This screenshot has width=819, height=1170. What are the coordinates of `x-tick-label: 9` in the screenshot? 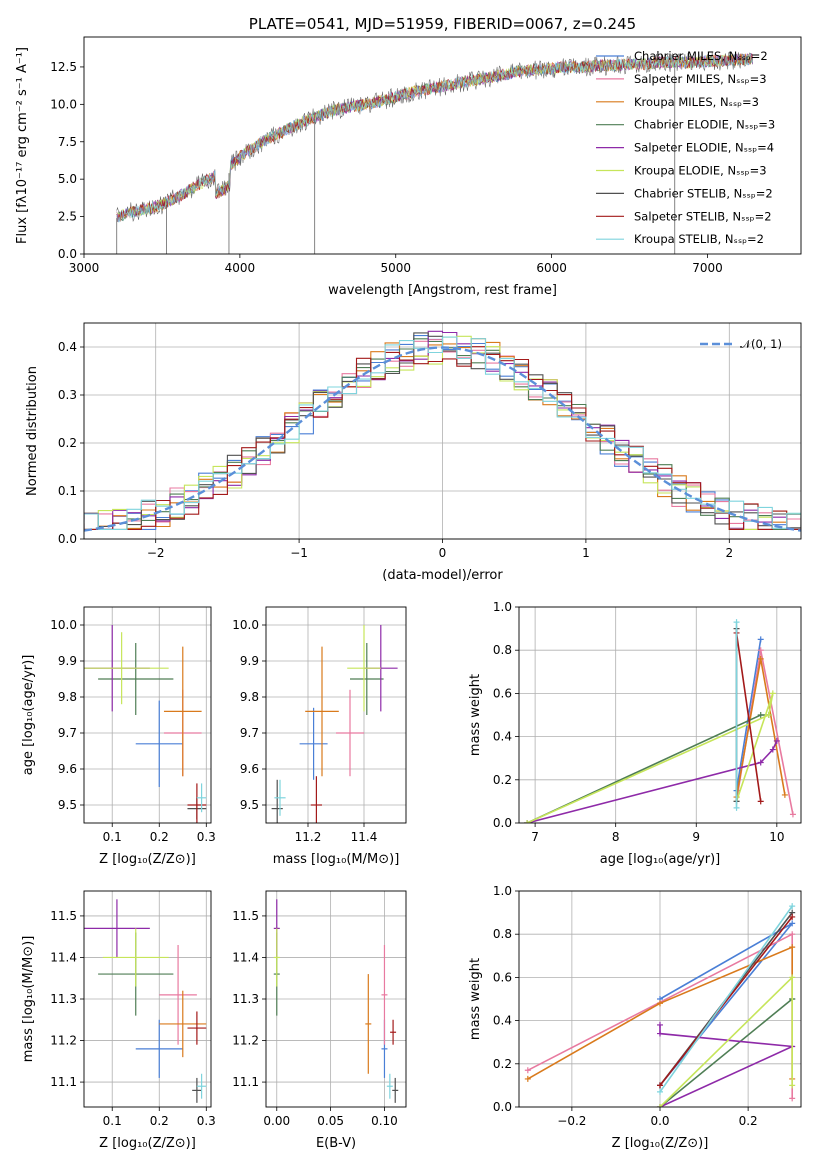 It's located at (696, 837).